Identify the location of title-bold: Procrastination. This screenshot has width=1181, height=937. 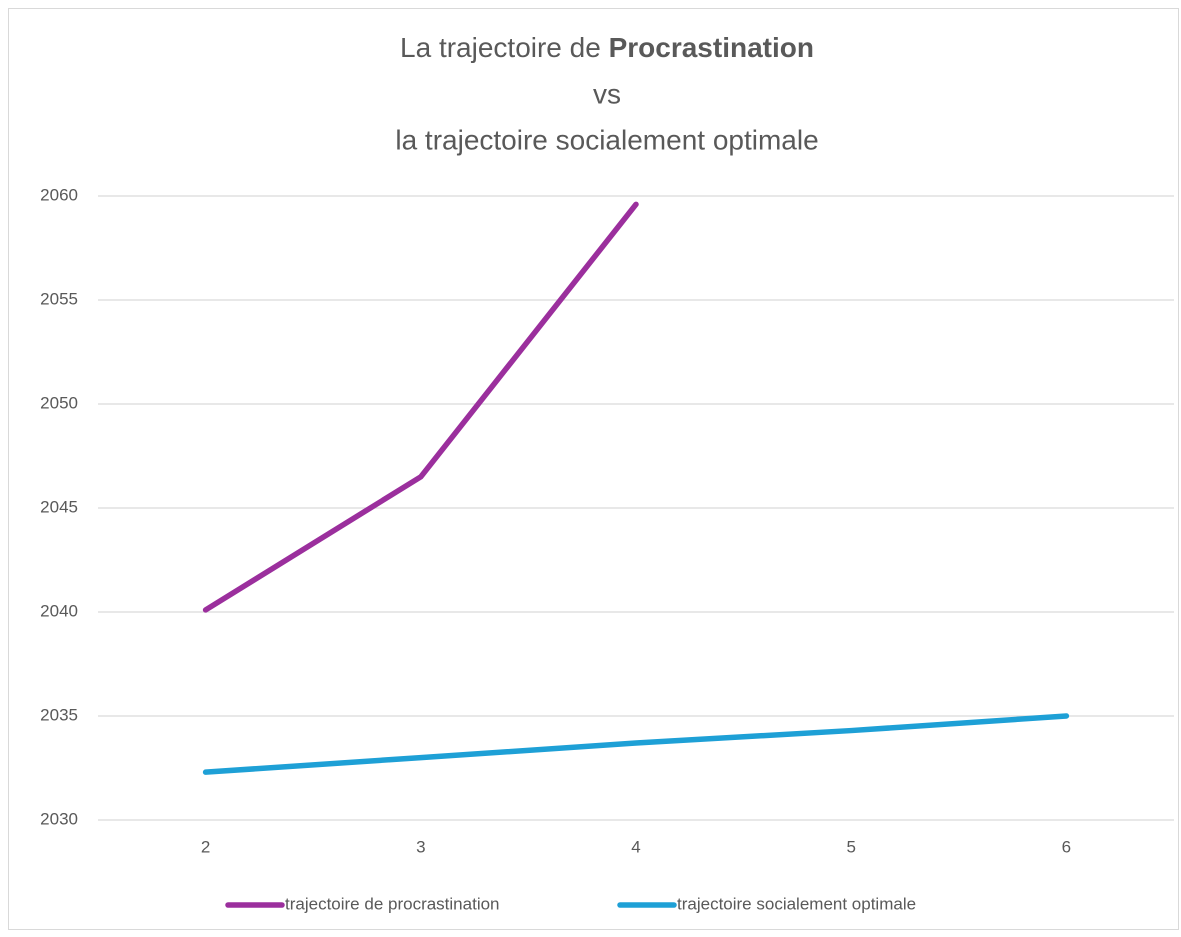
(711, 47).